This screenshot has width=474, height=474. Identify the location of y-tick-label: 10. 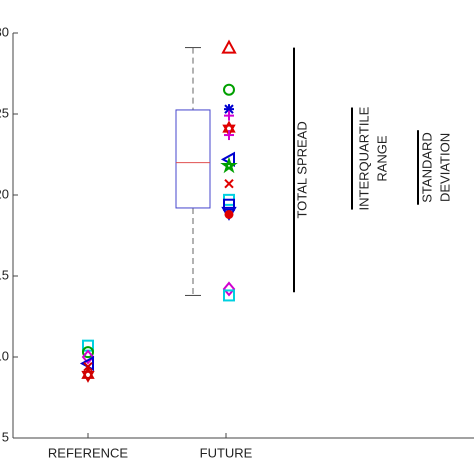
(4, 355).